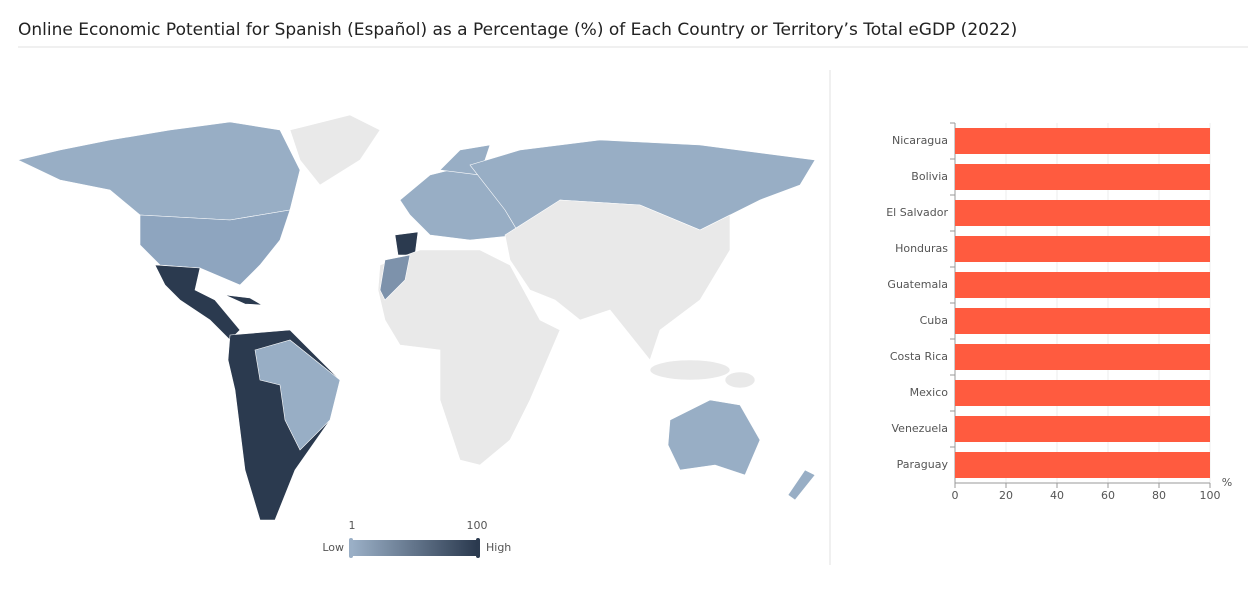 This screenshot has height=603, width=1260. I want to click on x-unit: %, so click(1227, 482).